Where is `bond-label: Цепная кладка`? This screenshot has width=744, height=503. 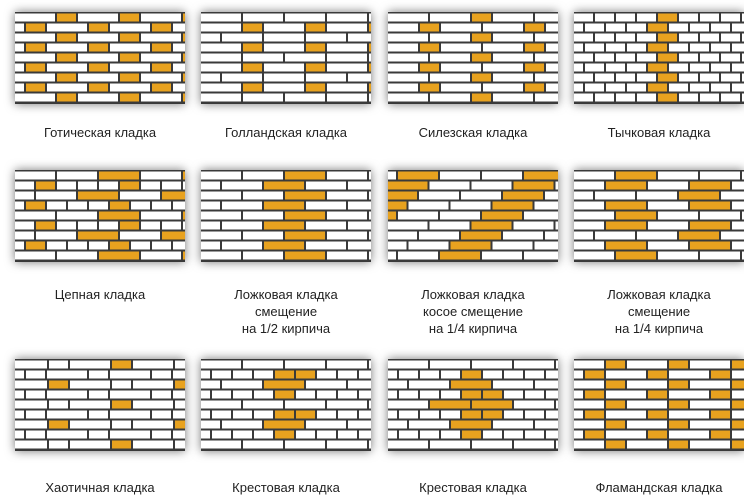 bond-label: Цепная кладка is located at coordinates (100, 294).